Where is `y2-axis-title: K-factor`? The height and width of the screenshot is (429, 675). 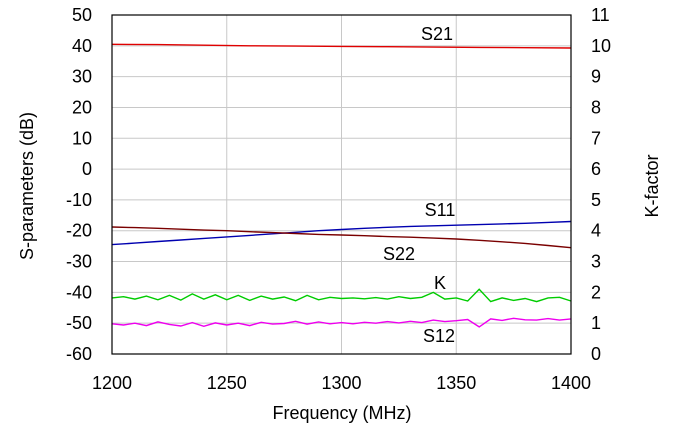
y2-axis-title: K-factor is located at coordinates (652, 185).